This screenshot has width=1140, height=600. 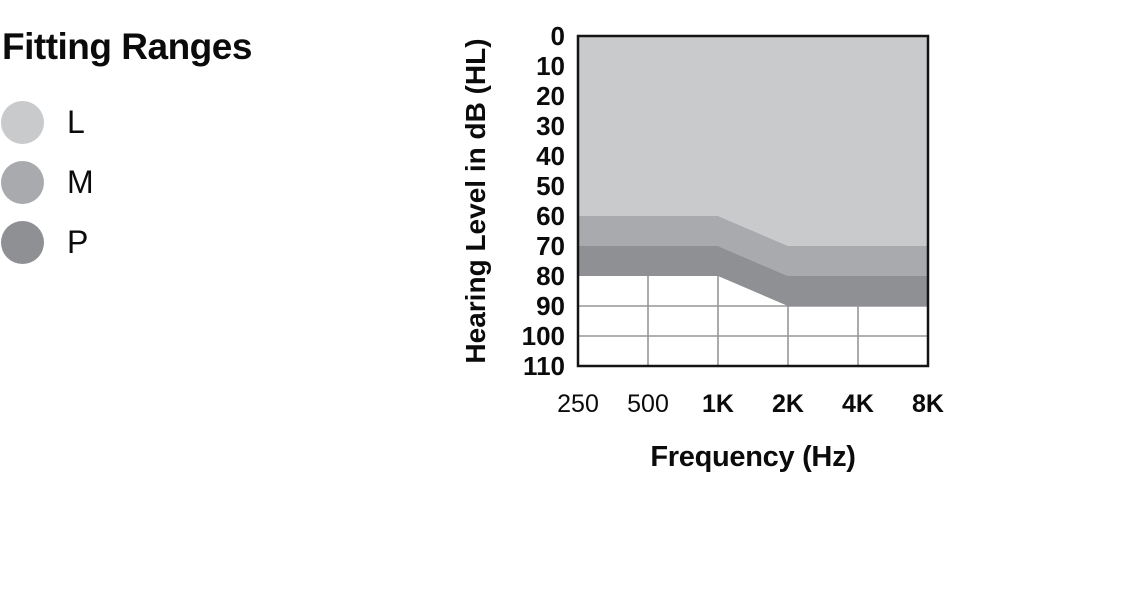 I want to click on x-tick-8K: 8K, so click(x=928, y=404).